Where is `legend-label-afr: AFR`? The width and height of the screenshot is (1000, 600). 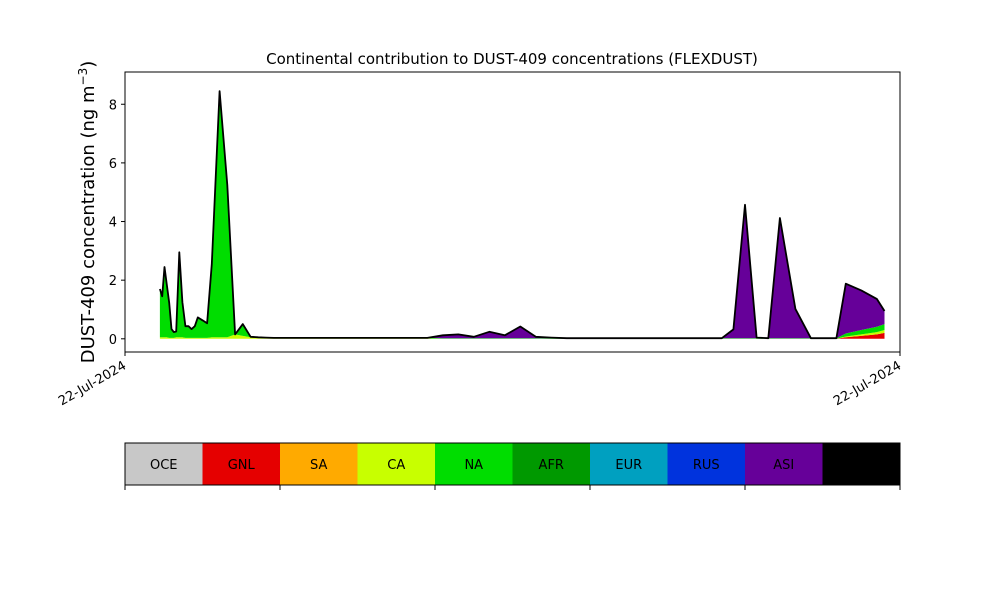 legend-label-afr: AFR is located at coordinates (551, 465).